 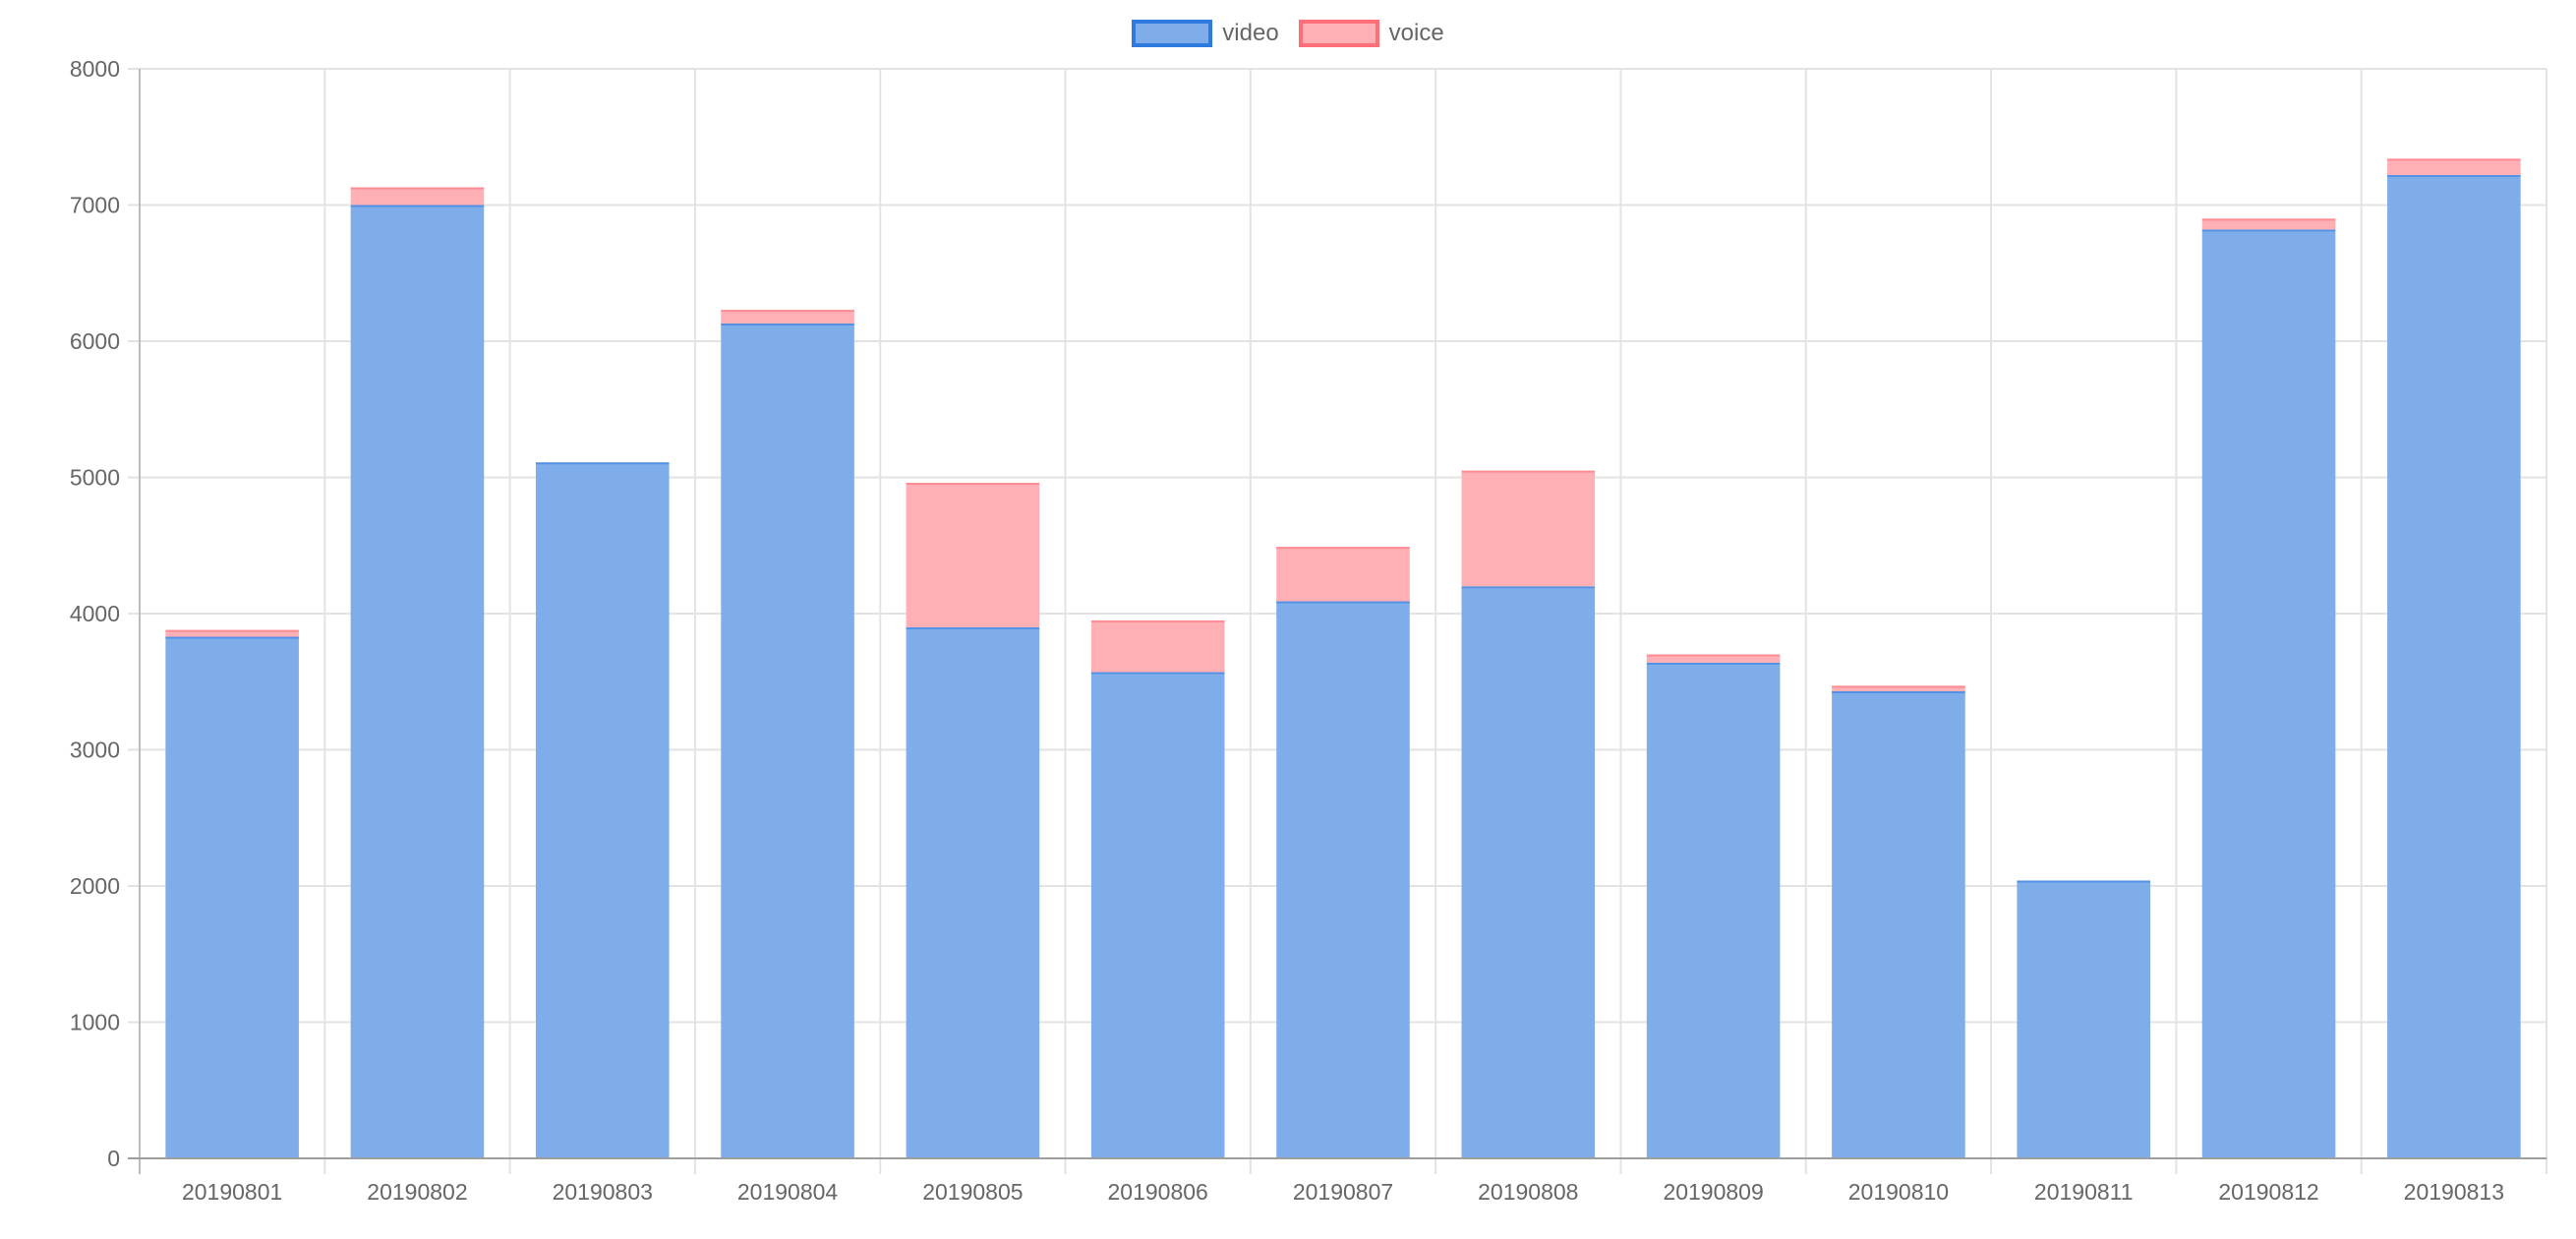 What do you see at coordinates (972, 1192) in the screenshot?
I see `x-tick-label: 20190805` at bounding box center [972, 1192].